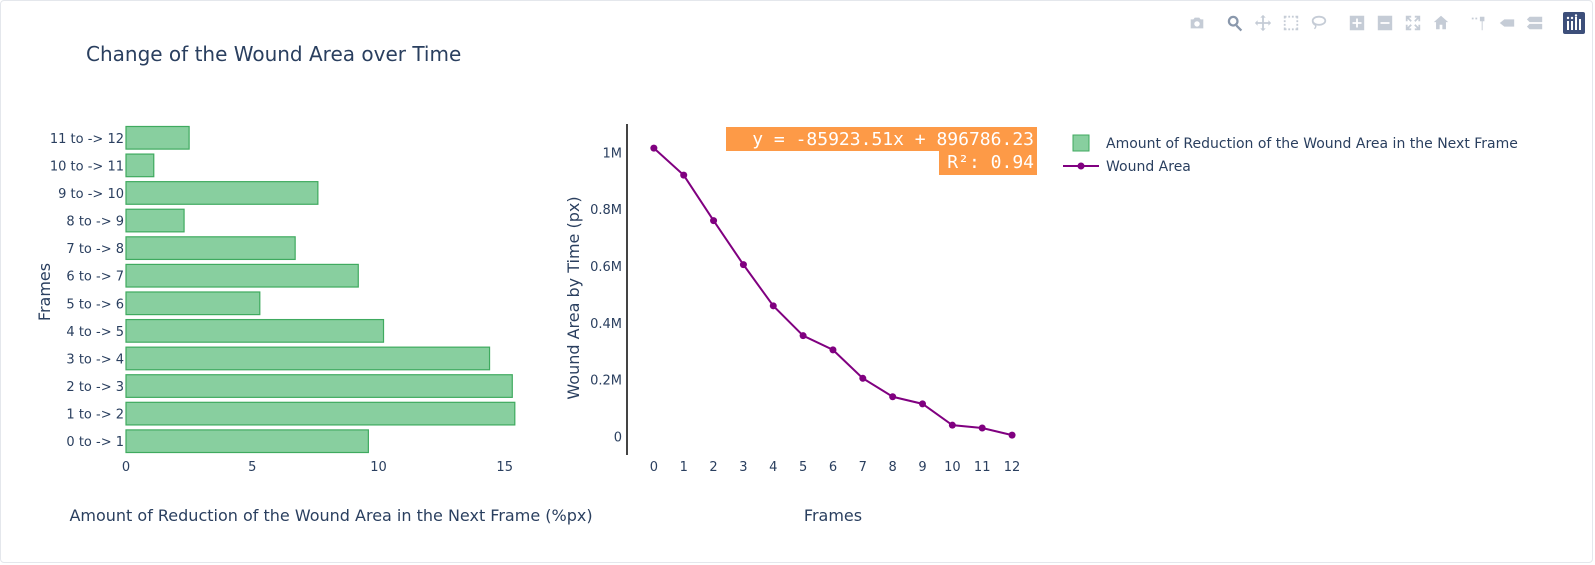 This screenshot has width=1595, height=565. I want to click on line-y-tick-label: 0.6M, so click(606, 267).